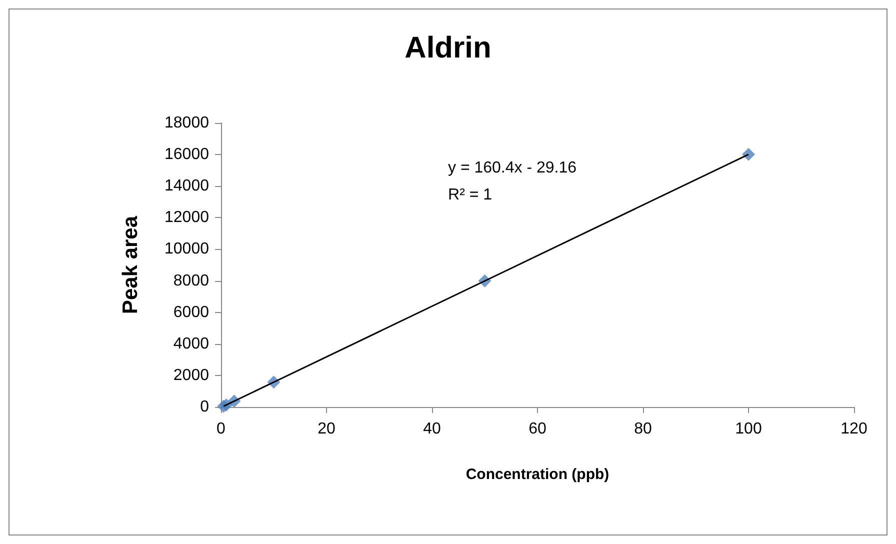 The width and height of the screenshot is (896, 544). Describe the element at coordinates (191, 312) in the screenshot. I see `y-tick-label: 6000` at that location.